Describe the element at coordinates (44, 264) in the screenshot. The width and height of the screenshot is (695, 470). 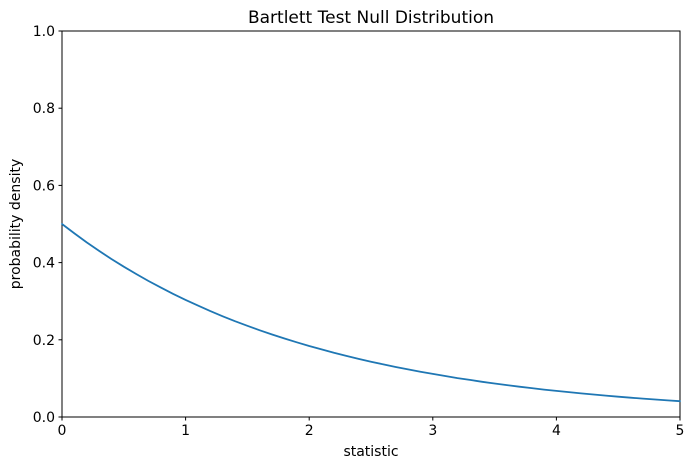
I see `y-tick-label: 0.4` at that location.